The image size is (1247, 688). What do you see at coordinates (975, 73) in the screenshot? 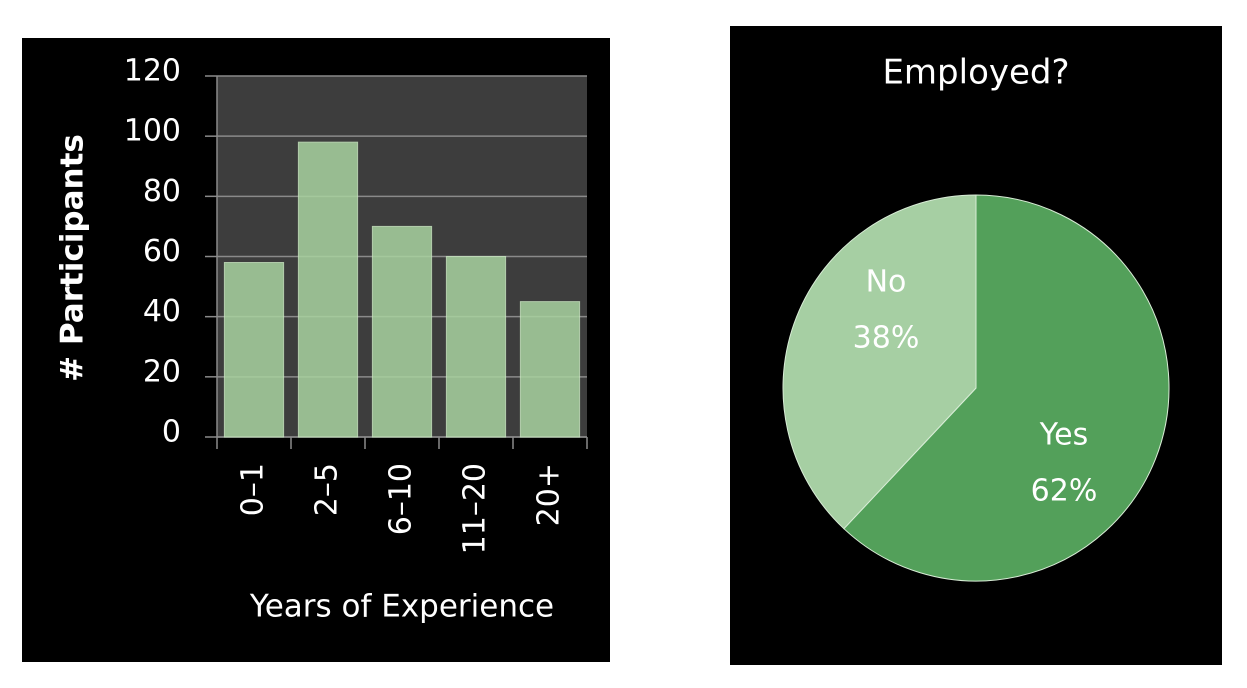
I see `chart-title: Employed?` at bounding box center [975, 73].